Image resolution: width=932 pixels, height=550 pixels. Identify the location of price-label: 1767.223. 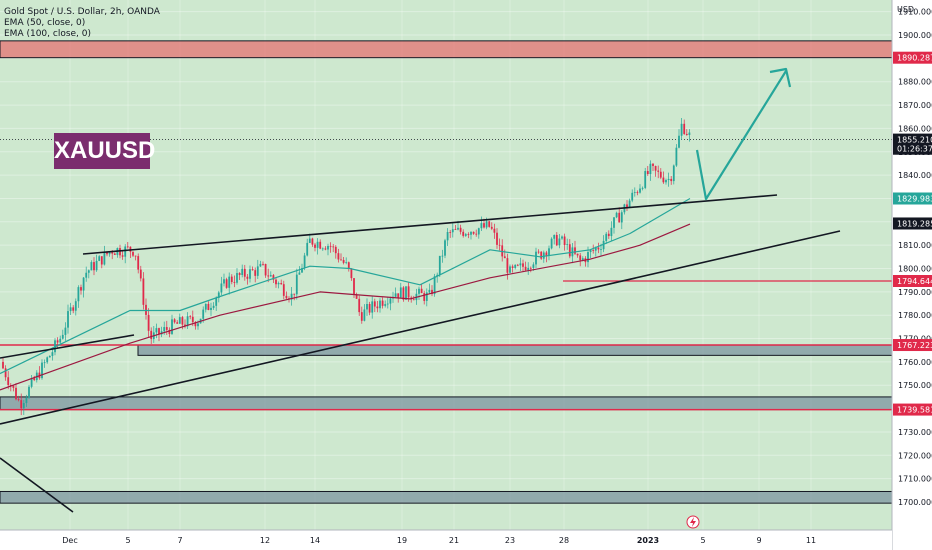
(914, 345).